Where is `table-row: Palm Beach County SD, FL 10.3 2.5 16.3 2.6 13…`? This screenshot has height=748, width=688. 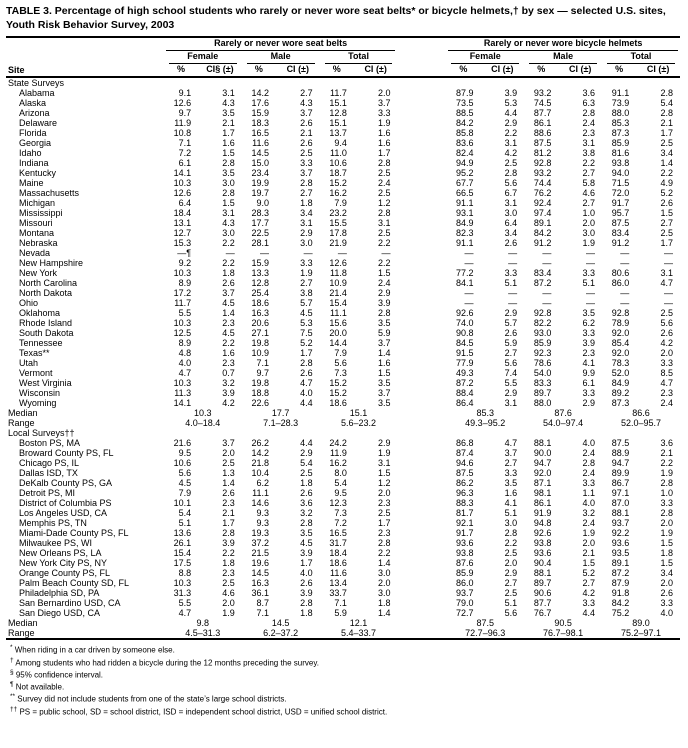
table-row: Palm Beach County SD, FL 10.3 2.5 16.3 2.6 13… is located at coordinates (343, 583).